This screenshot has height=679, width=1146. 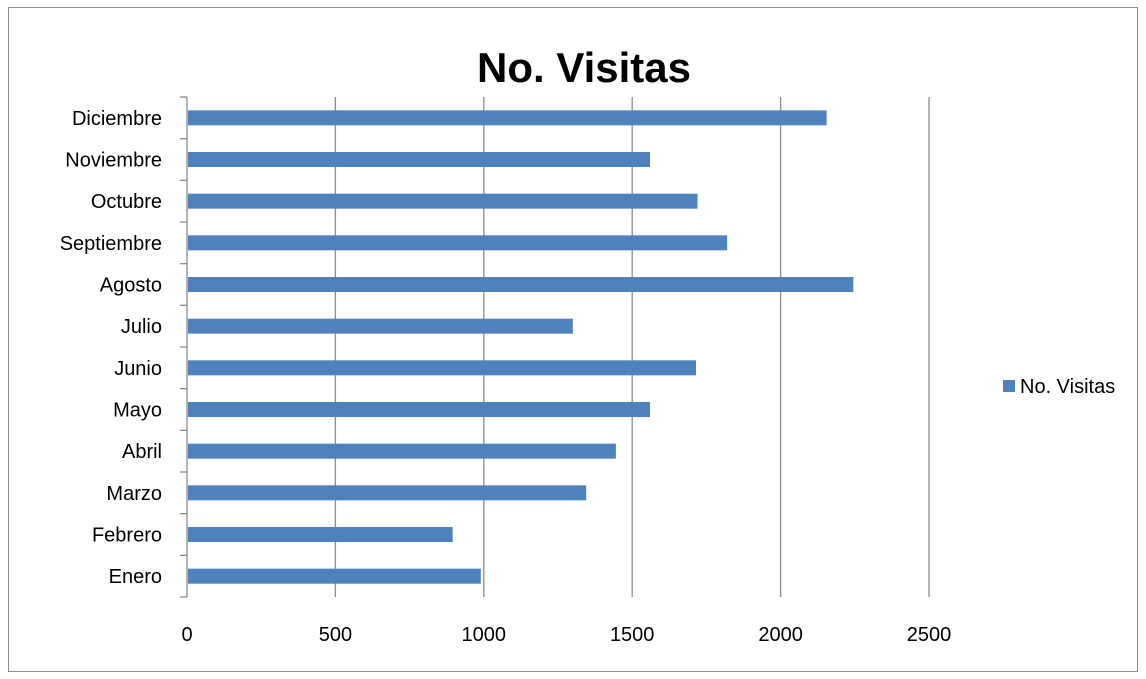 I want to click on x-tick-label-500: 500, so click(x=335, y=635).